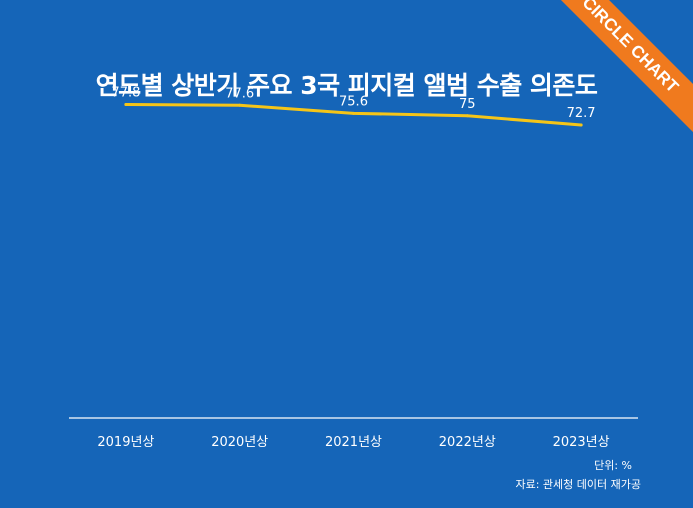 Image resolution: width=693 pixels, height=508 pixels. What do you see at coordinates (239, 442) in the screenshot?
I see `x-tick-label: 2020년상` at bounding box center [239, 442].